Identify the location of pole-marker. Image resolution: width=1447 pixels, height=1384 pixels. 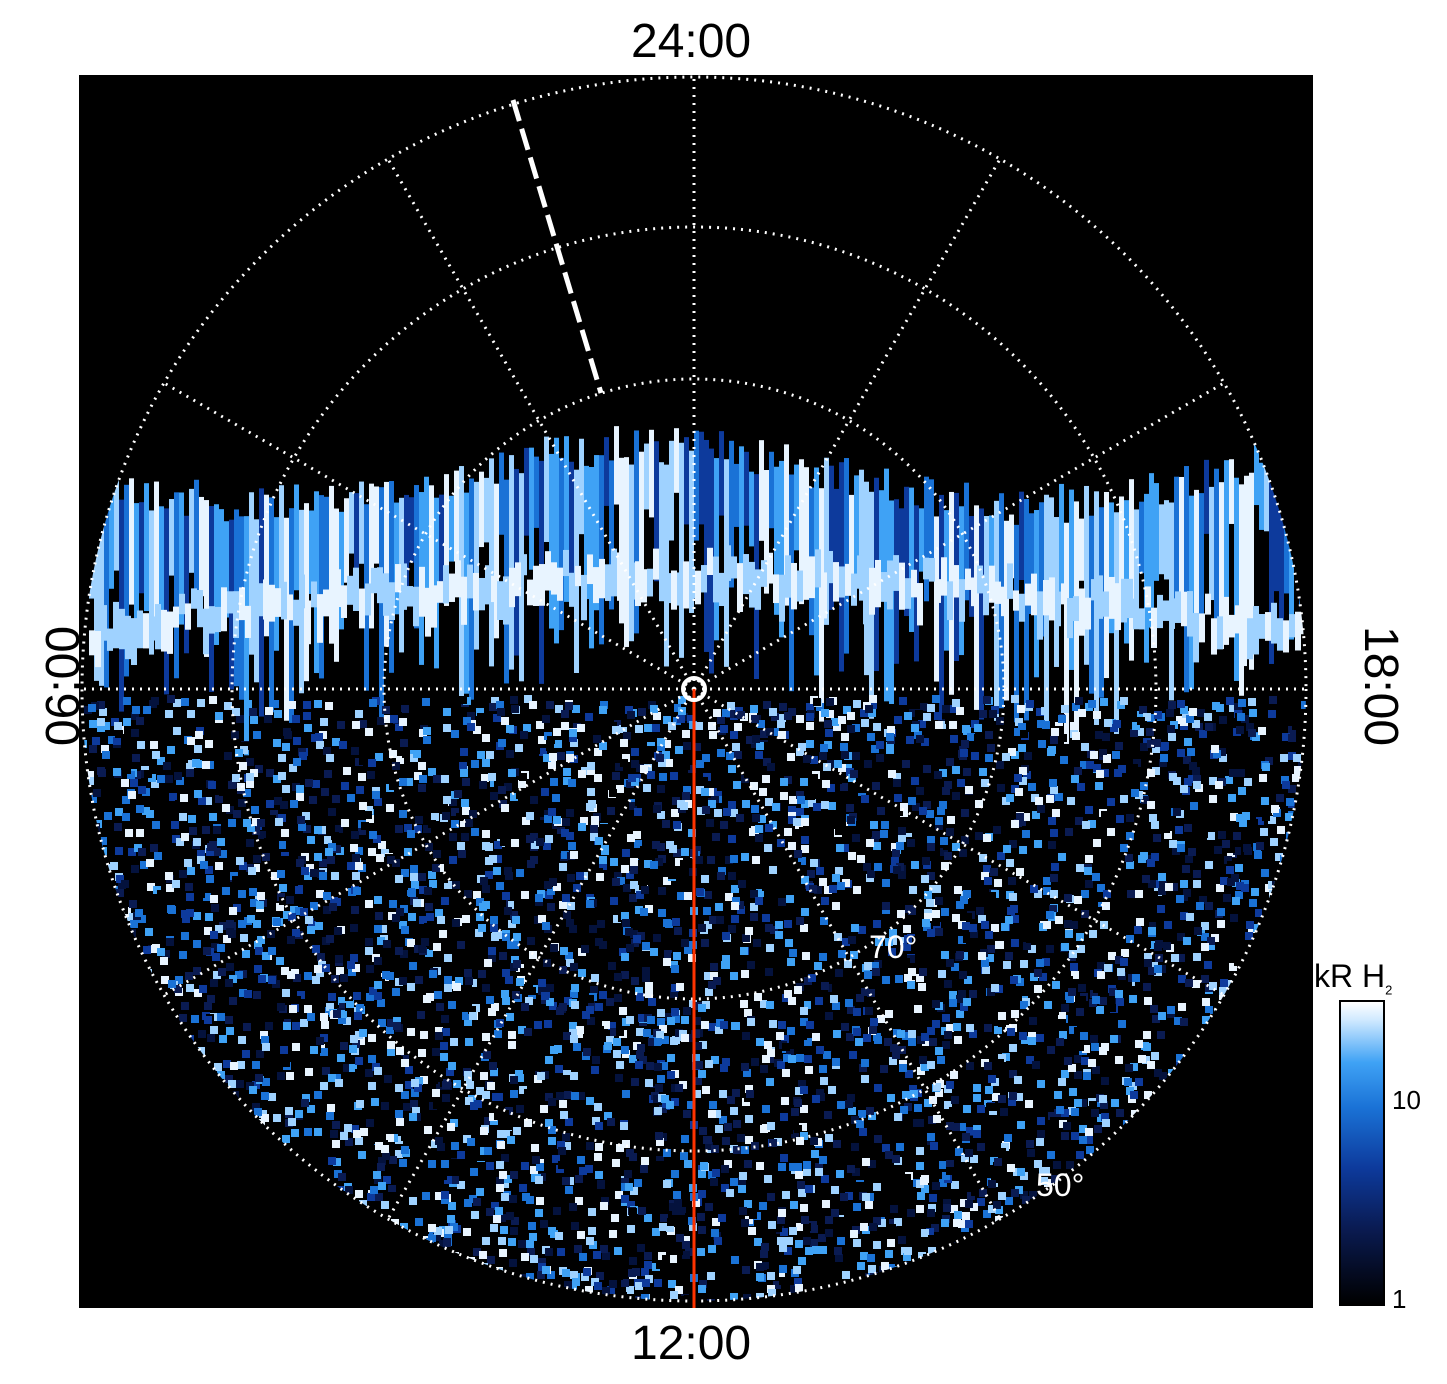
(694, 689).